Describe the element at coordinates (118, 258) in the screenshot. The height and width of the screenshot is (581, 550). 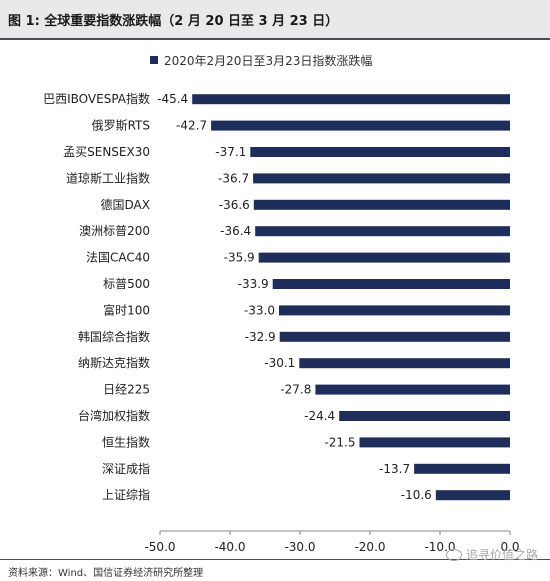
I see `category-label-6: 法国CAC40` at that location.